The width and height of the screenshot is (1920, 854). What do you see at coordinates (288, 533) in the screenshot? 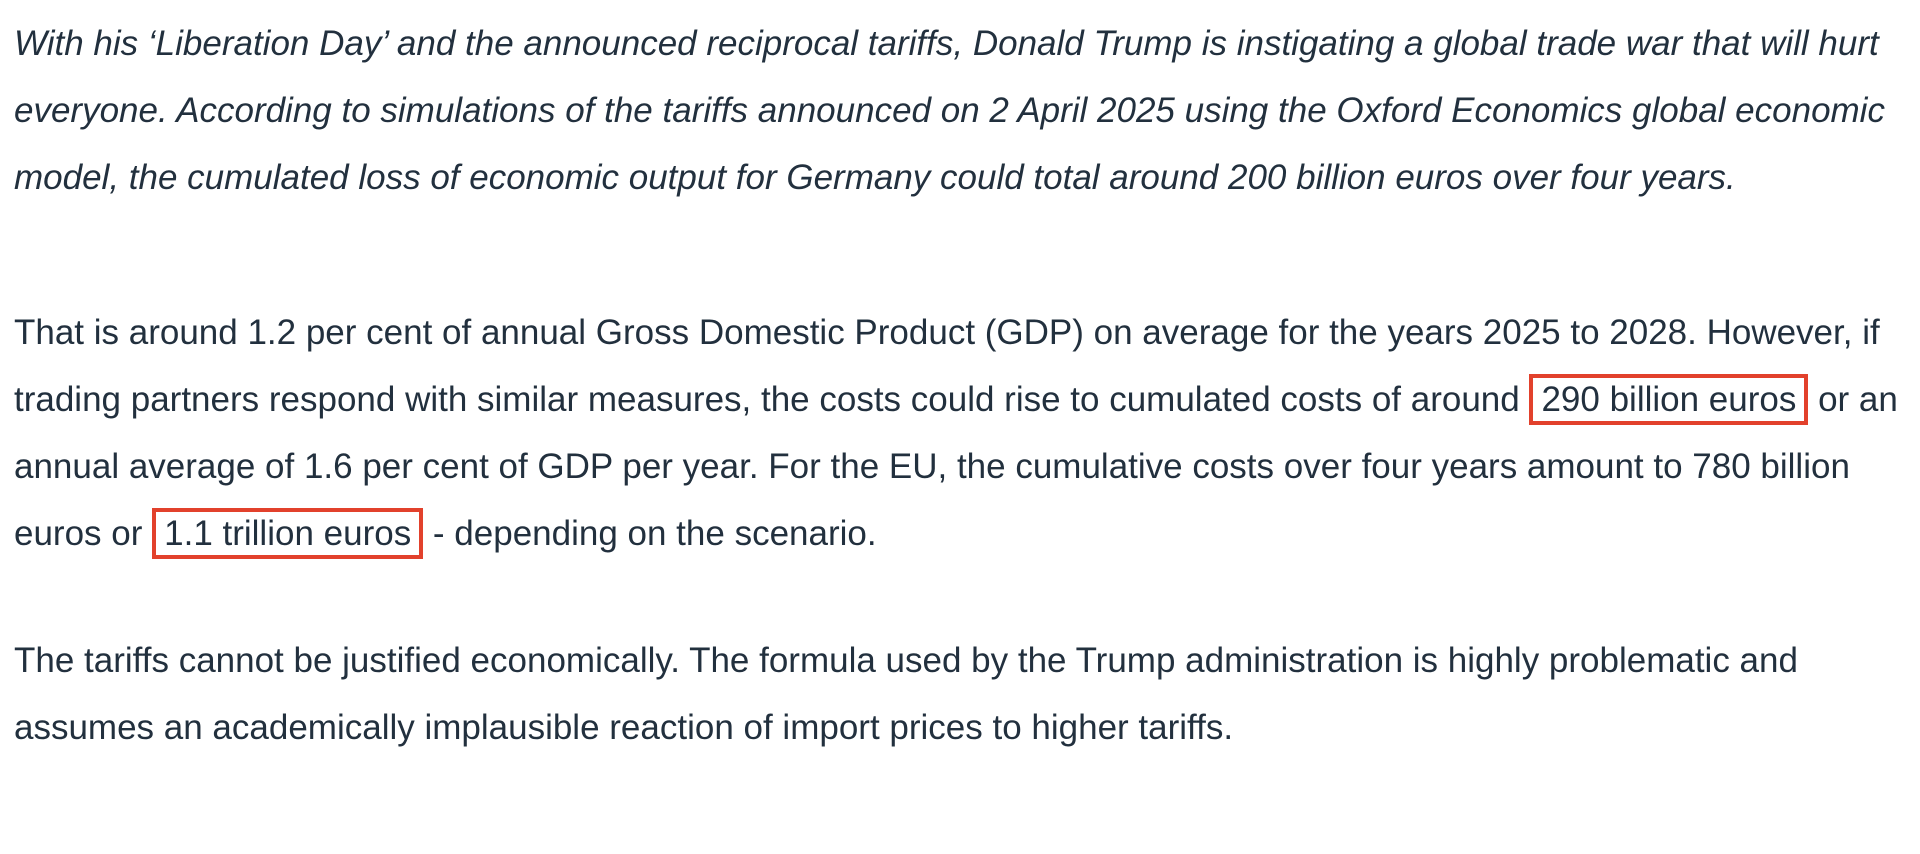
I see `highlight-box-1-1-trillion-euros: 1.1 trillion euros` at bounding box center [288, 533].